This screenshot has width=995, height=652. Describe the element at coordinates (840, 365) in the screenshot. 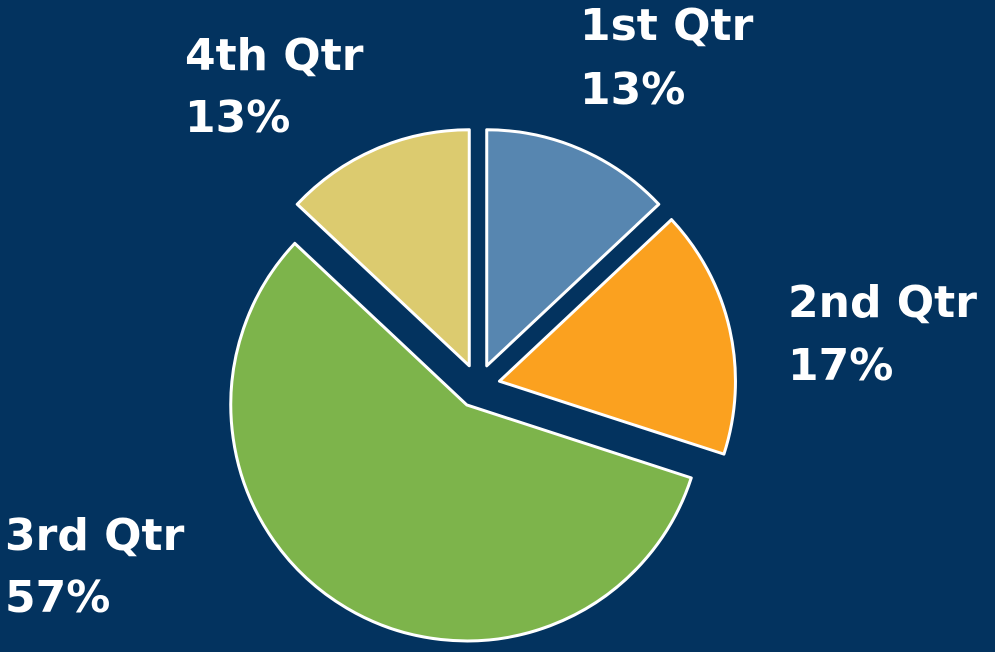

I see `slice-value-label: 17%` at that location.